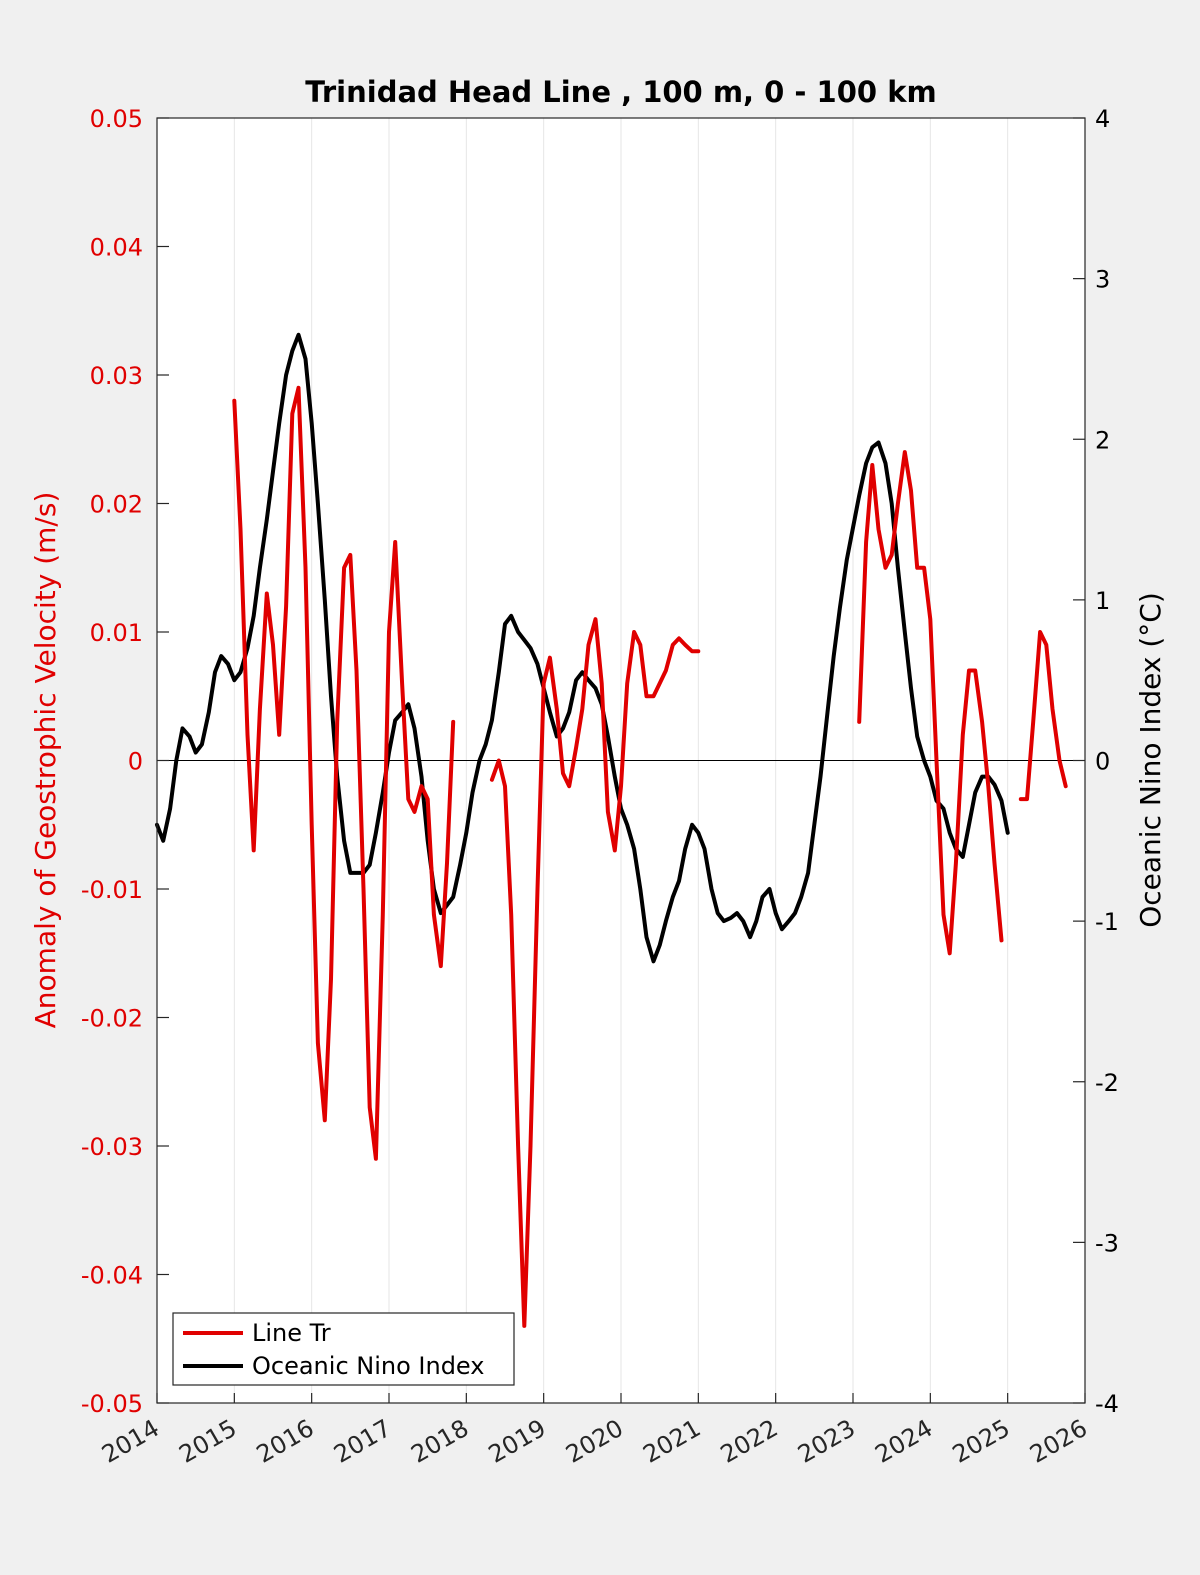  What do you see at coordinates (1102, 440) in the screenshot?
I see `right-tick-label: 2` at bounding box center [1102, 440].